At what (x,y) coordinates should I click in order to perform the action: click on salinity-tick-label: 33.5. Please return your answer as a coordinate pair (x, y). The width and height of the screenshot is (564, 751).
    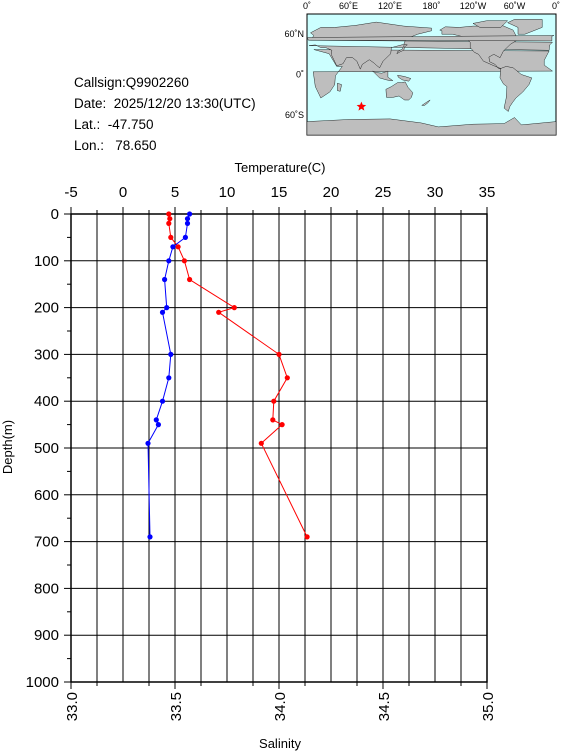
    Looking at the image, I should click on (176, 706).